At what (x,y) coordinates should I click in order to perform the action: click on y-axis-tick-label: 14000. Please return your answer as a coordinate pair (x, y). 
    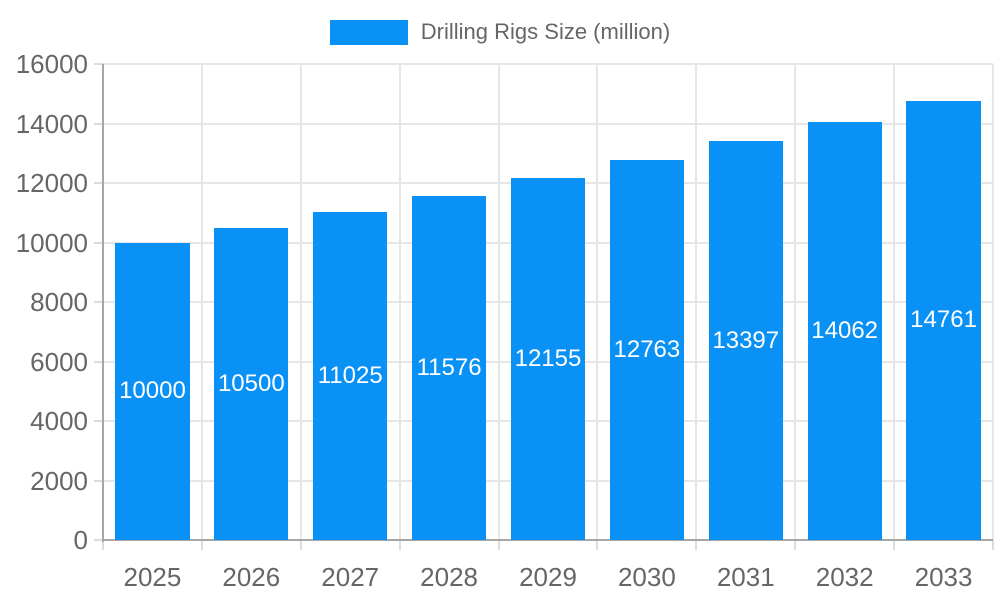
    Looking at the image, I should click on (51, 123).